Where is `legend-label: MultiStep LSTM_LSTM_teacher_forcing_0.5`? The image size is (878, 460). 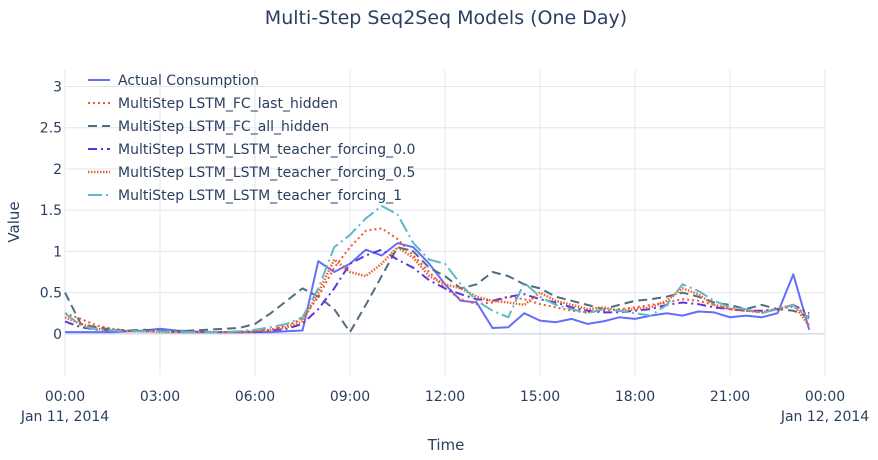 legend-label: MultiStep LSTM_LSTM_teacher_forcing_0.5 is located at coordinates (266, 173).